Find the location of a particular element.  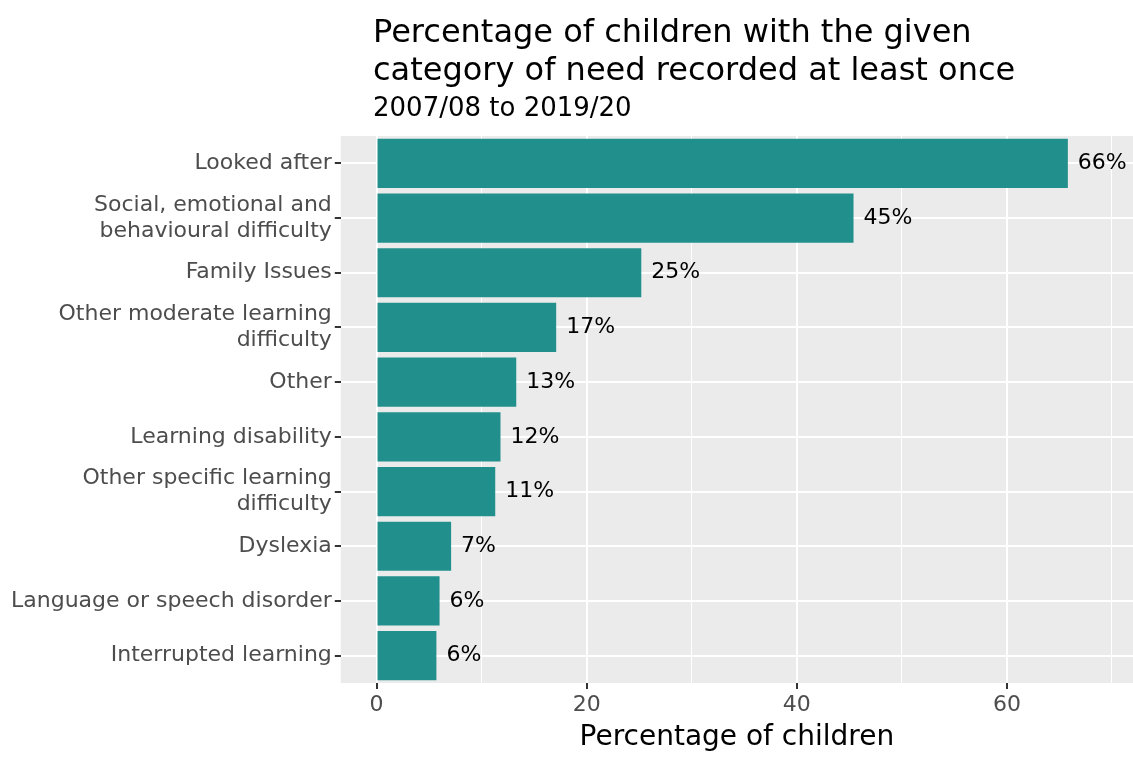

y-tick-label: Language or speech disorder is located at coordinates (172, 599).